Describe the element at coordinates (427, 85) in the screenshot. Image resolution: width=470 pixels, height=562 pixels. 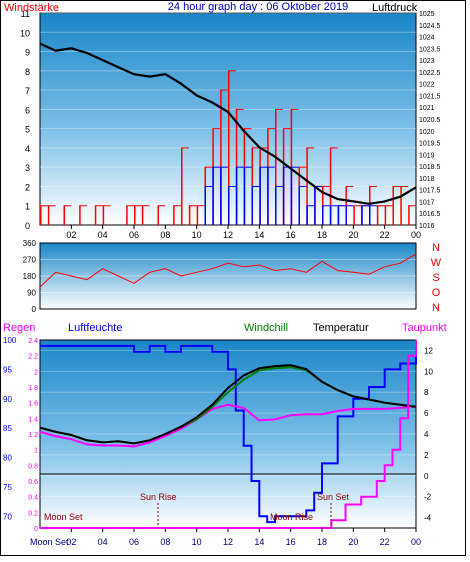
I see `pressure-tick: 1022` at that location.